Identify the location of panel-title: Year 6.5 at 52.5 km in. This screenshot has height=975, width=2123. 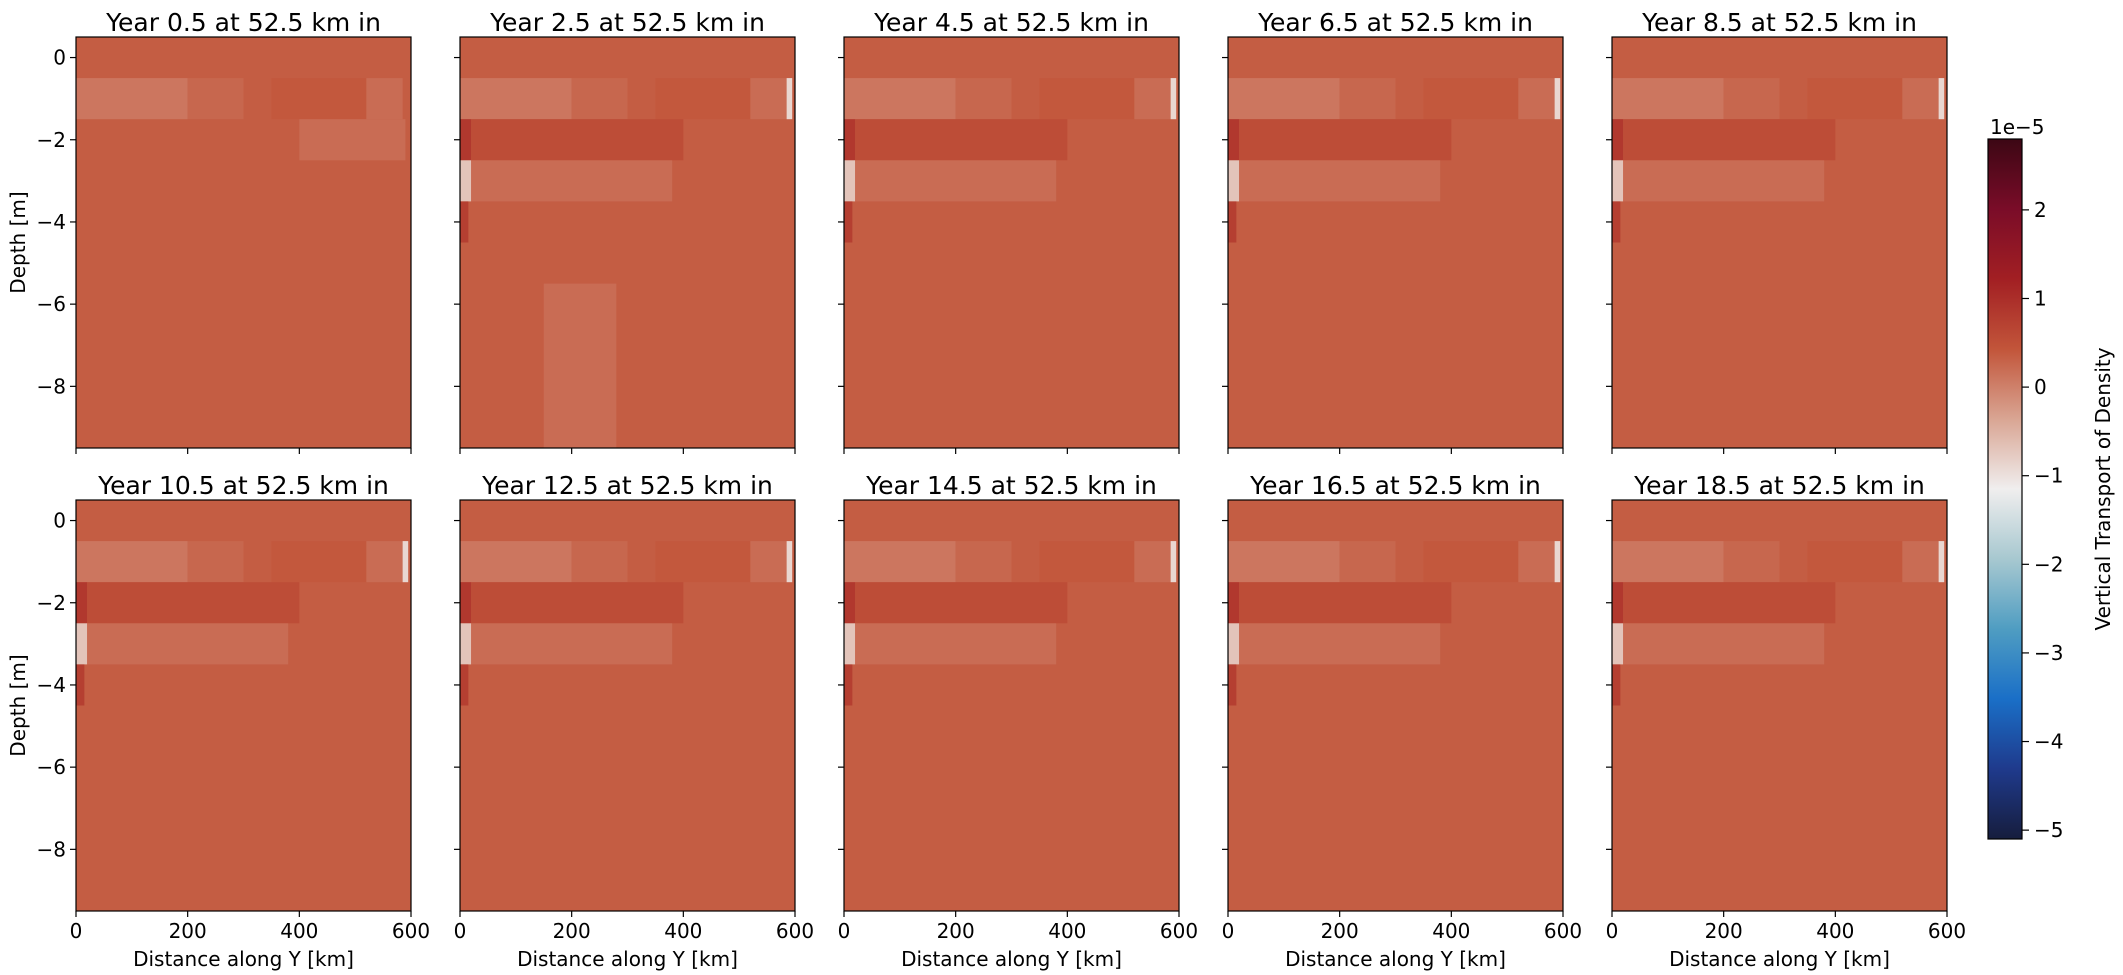
(1395, 22).